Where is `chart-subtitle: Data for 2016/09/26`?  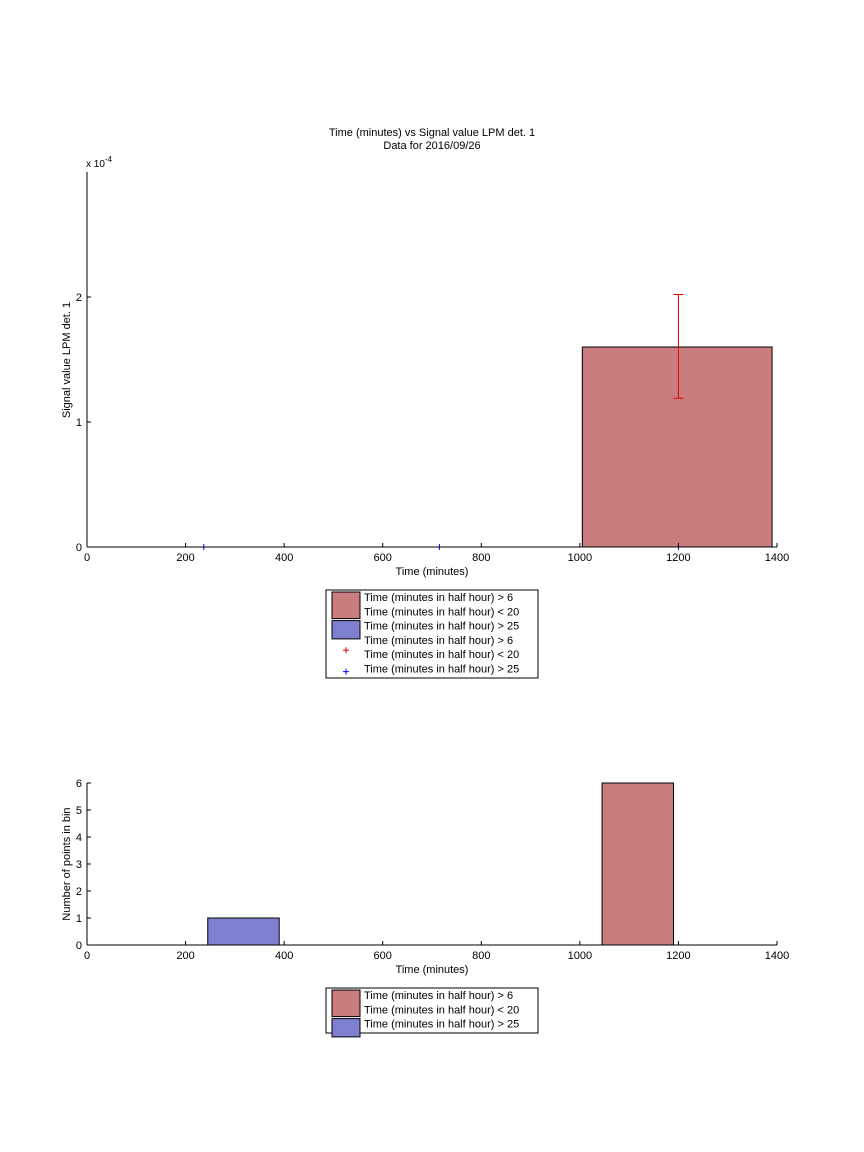
chart-subtitle: Data for 2016/09/26 is located at coordinates (431, 146).